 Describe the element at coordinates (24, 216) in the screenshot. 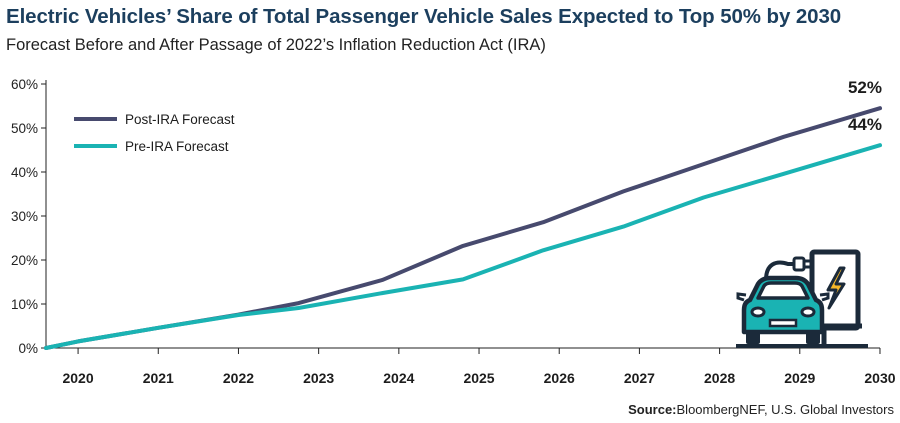

I see `y-tick-label: 30%` at that location.